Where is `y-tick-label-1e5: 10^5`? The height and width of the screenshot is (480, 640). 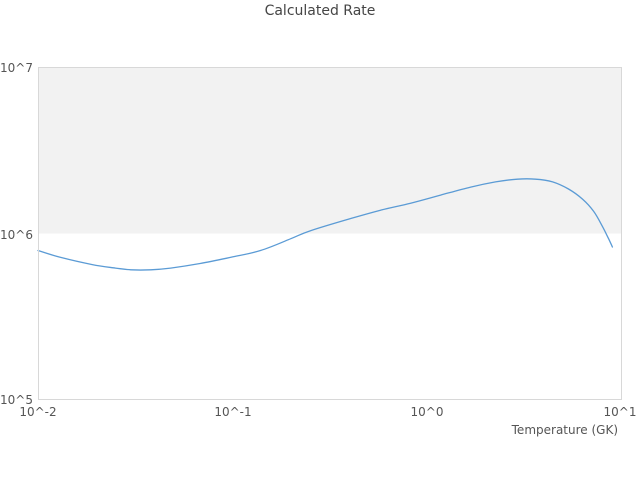
y-tick-label-1e5: 10^5 is located at coordinates (16, 400).